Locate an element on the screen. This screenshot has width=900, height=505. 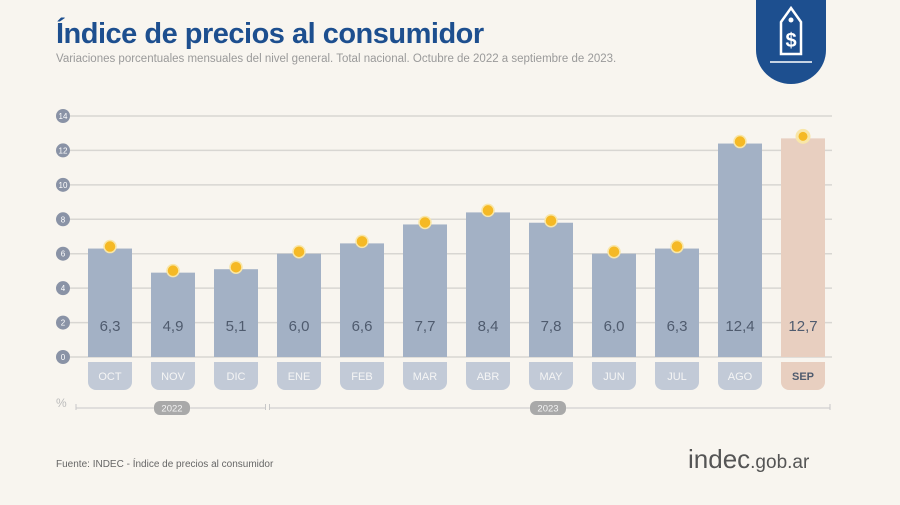
x-tick-label: NOV is located at coordinates (173, 377).